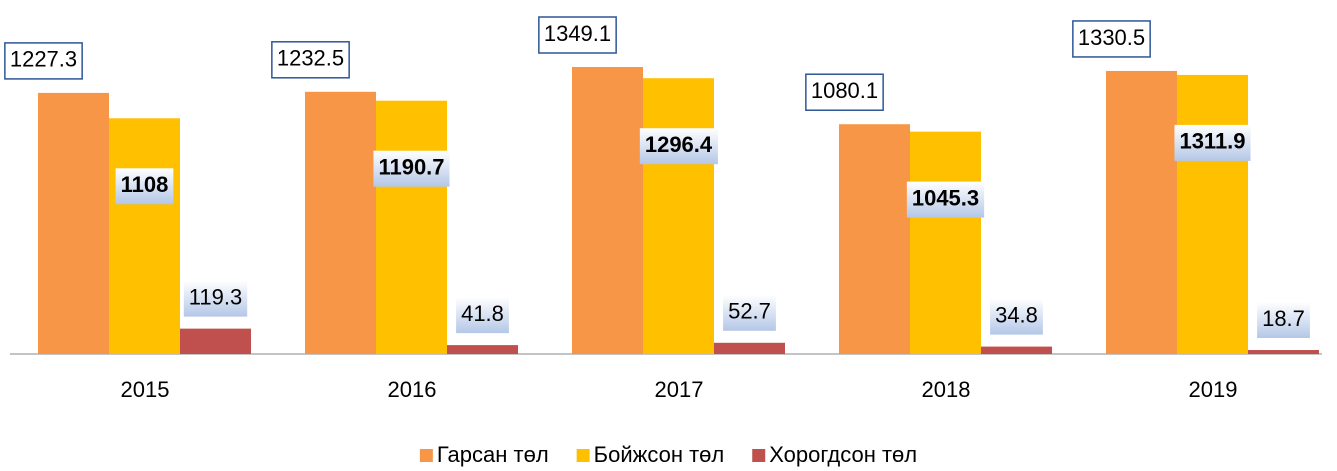  I want to click on data-label: 1330.5, so click(1111, 37).